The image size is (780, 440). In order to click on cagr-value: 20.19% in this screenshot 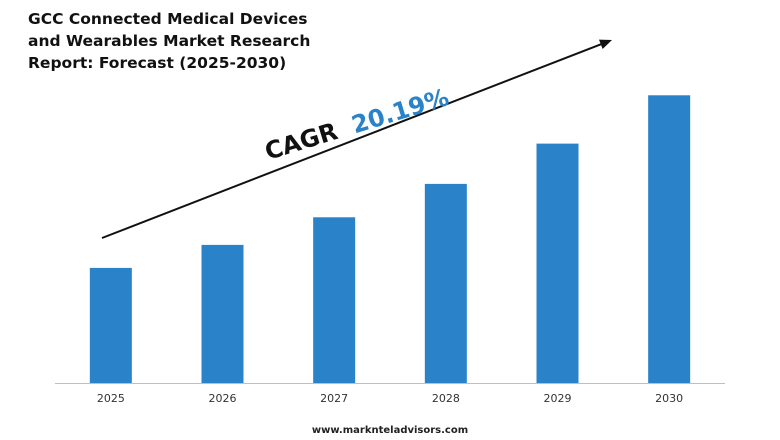, I will do `click(400, 111)`.